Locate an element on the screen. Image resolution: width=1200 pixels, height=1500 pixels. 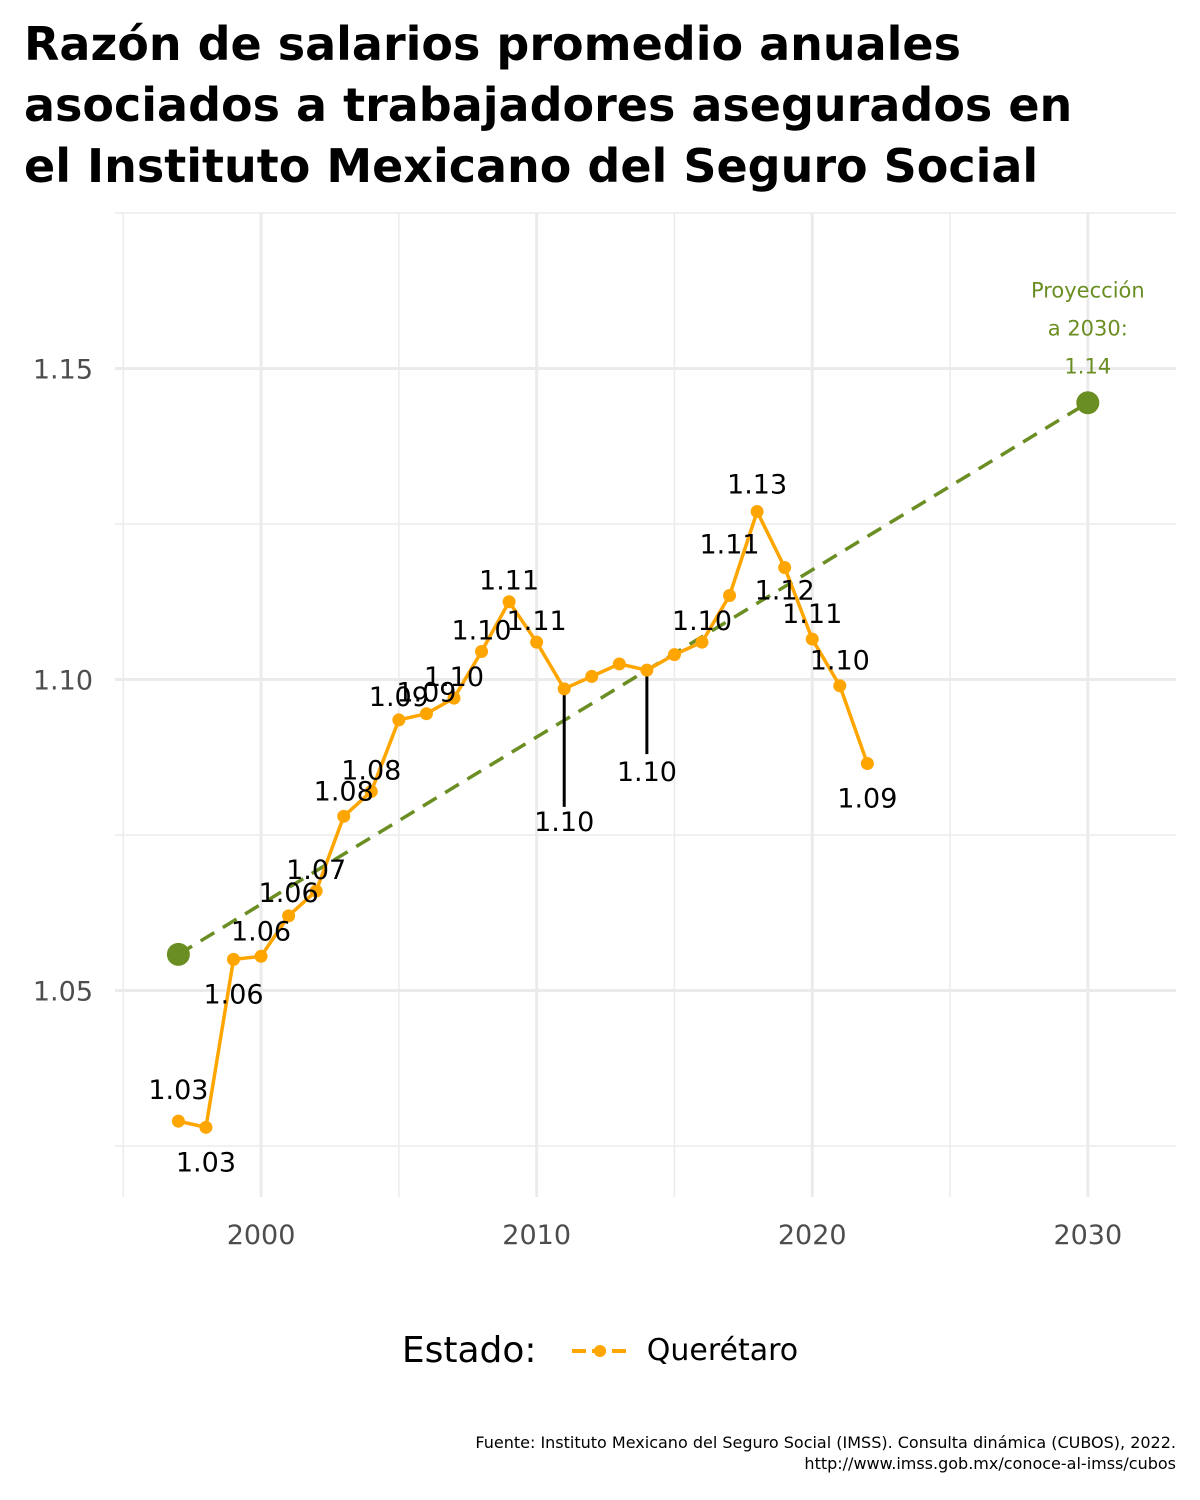
legend-title: Estado: is located at coordinates (469, 1350).